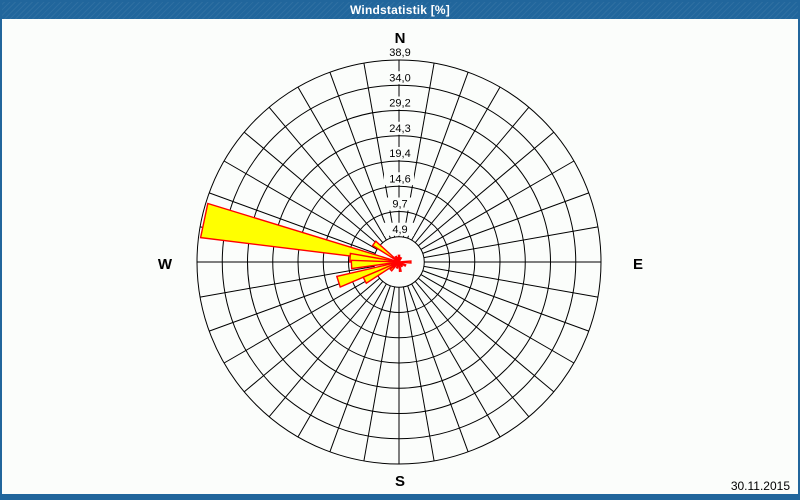  What do you see at coordinates (760, 486) in the screenshot?
I see `date-label: 30.11.2015` at bounding box center [760, 486].